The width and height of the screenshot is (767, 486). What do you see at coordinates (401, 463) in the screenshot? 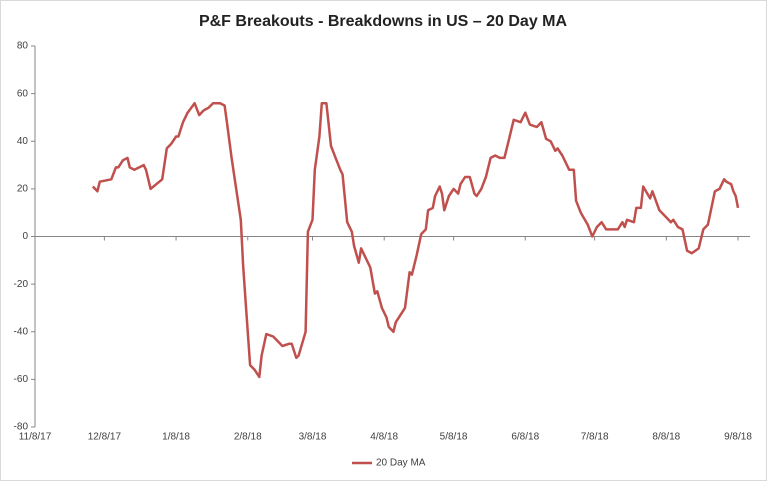
I see `legend-label: 20 Day MA` at bounding box center [401, 463].